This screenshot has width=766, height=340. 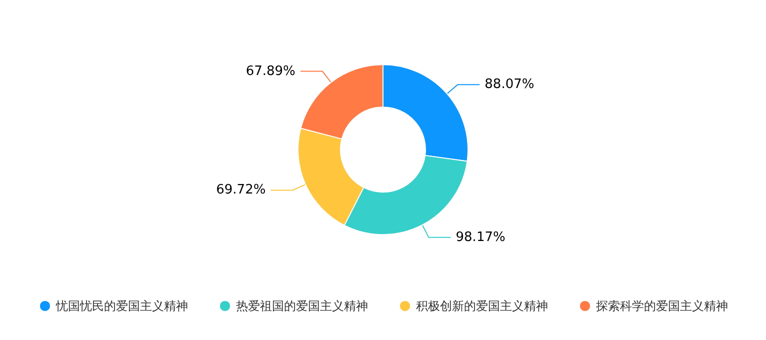 What do you see at coordinates (482, 306) in the screenshot?
I see `legend-label: 积极创新的爱国主义精神` at bounding box center [482, 306].